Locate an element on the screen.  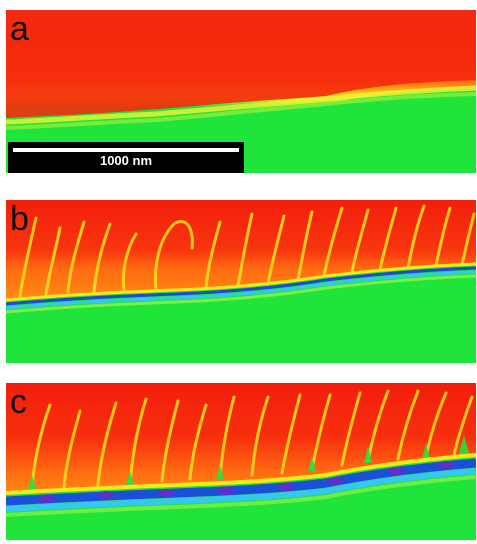
scale-bar: 1000 nm is located at coordinates (126, 157).